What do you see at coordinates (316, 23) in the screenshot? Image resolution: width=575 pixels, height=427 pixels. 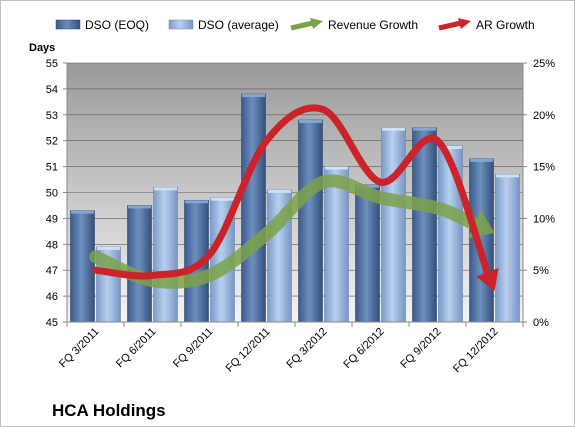 I see `legend-arrowhead-revenue-growth` at bounding box center [316, 23].